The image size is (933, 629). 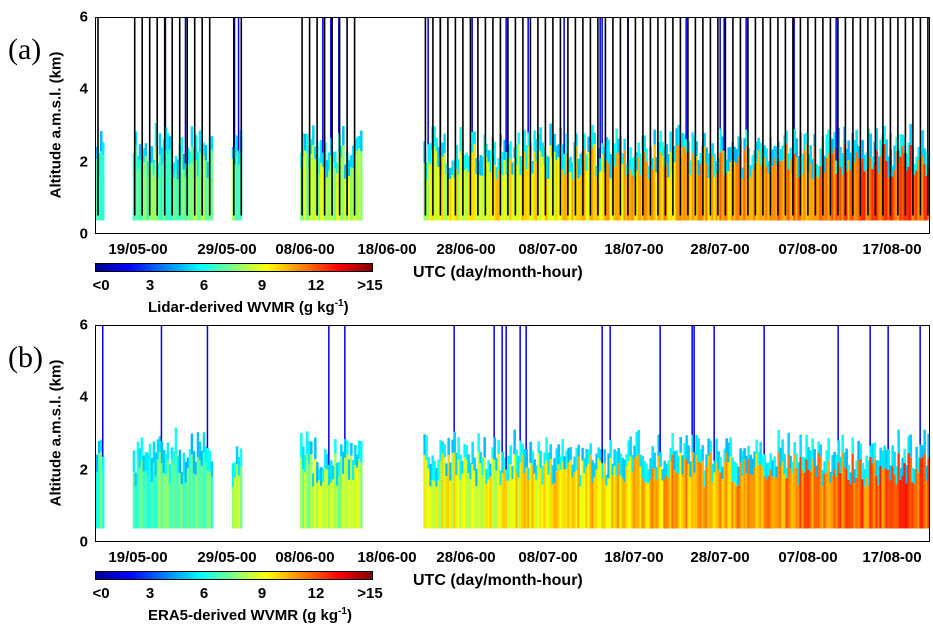 I want to click on x-tick-label: 08/06-00, so click(x=305, y=557).